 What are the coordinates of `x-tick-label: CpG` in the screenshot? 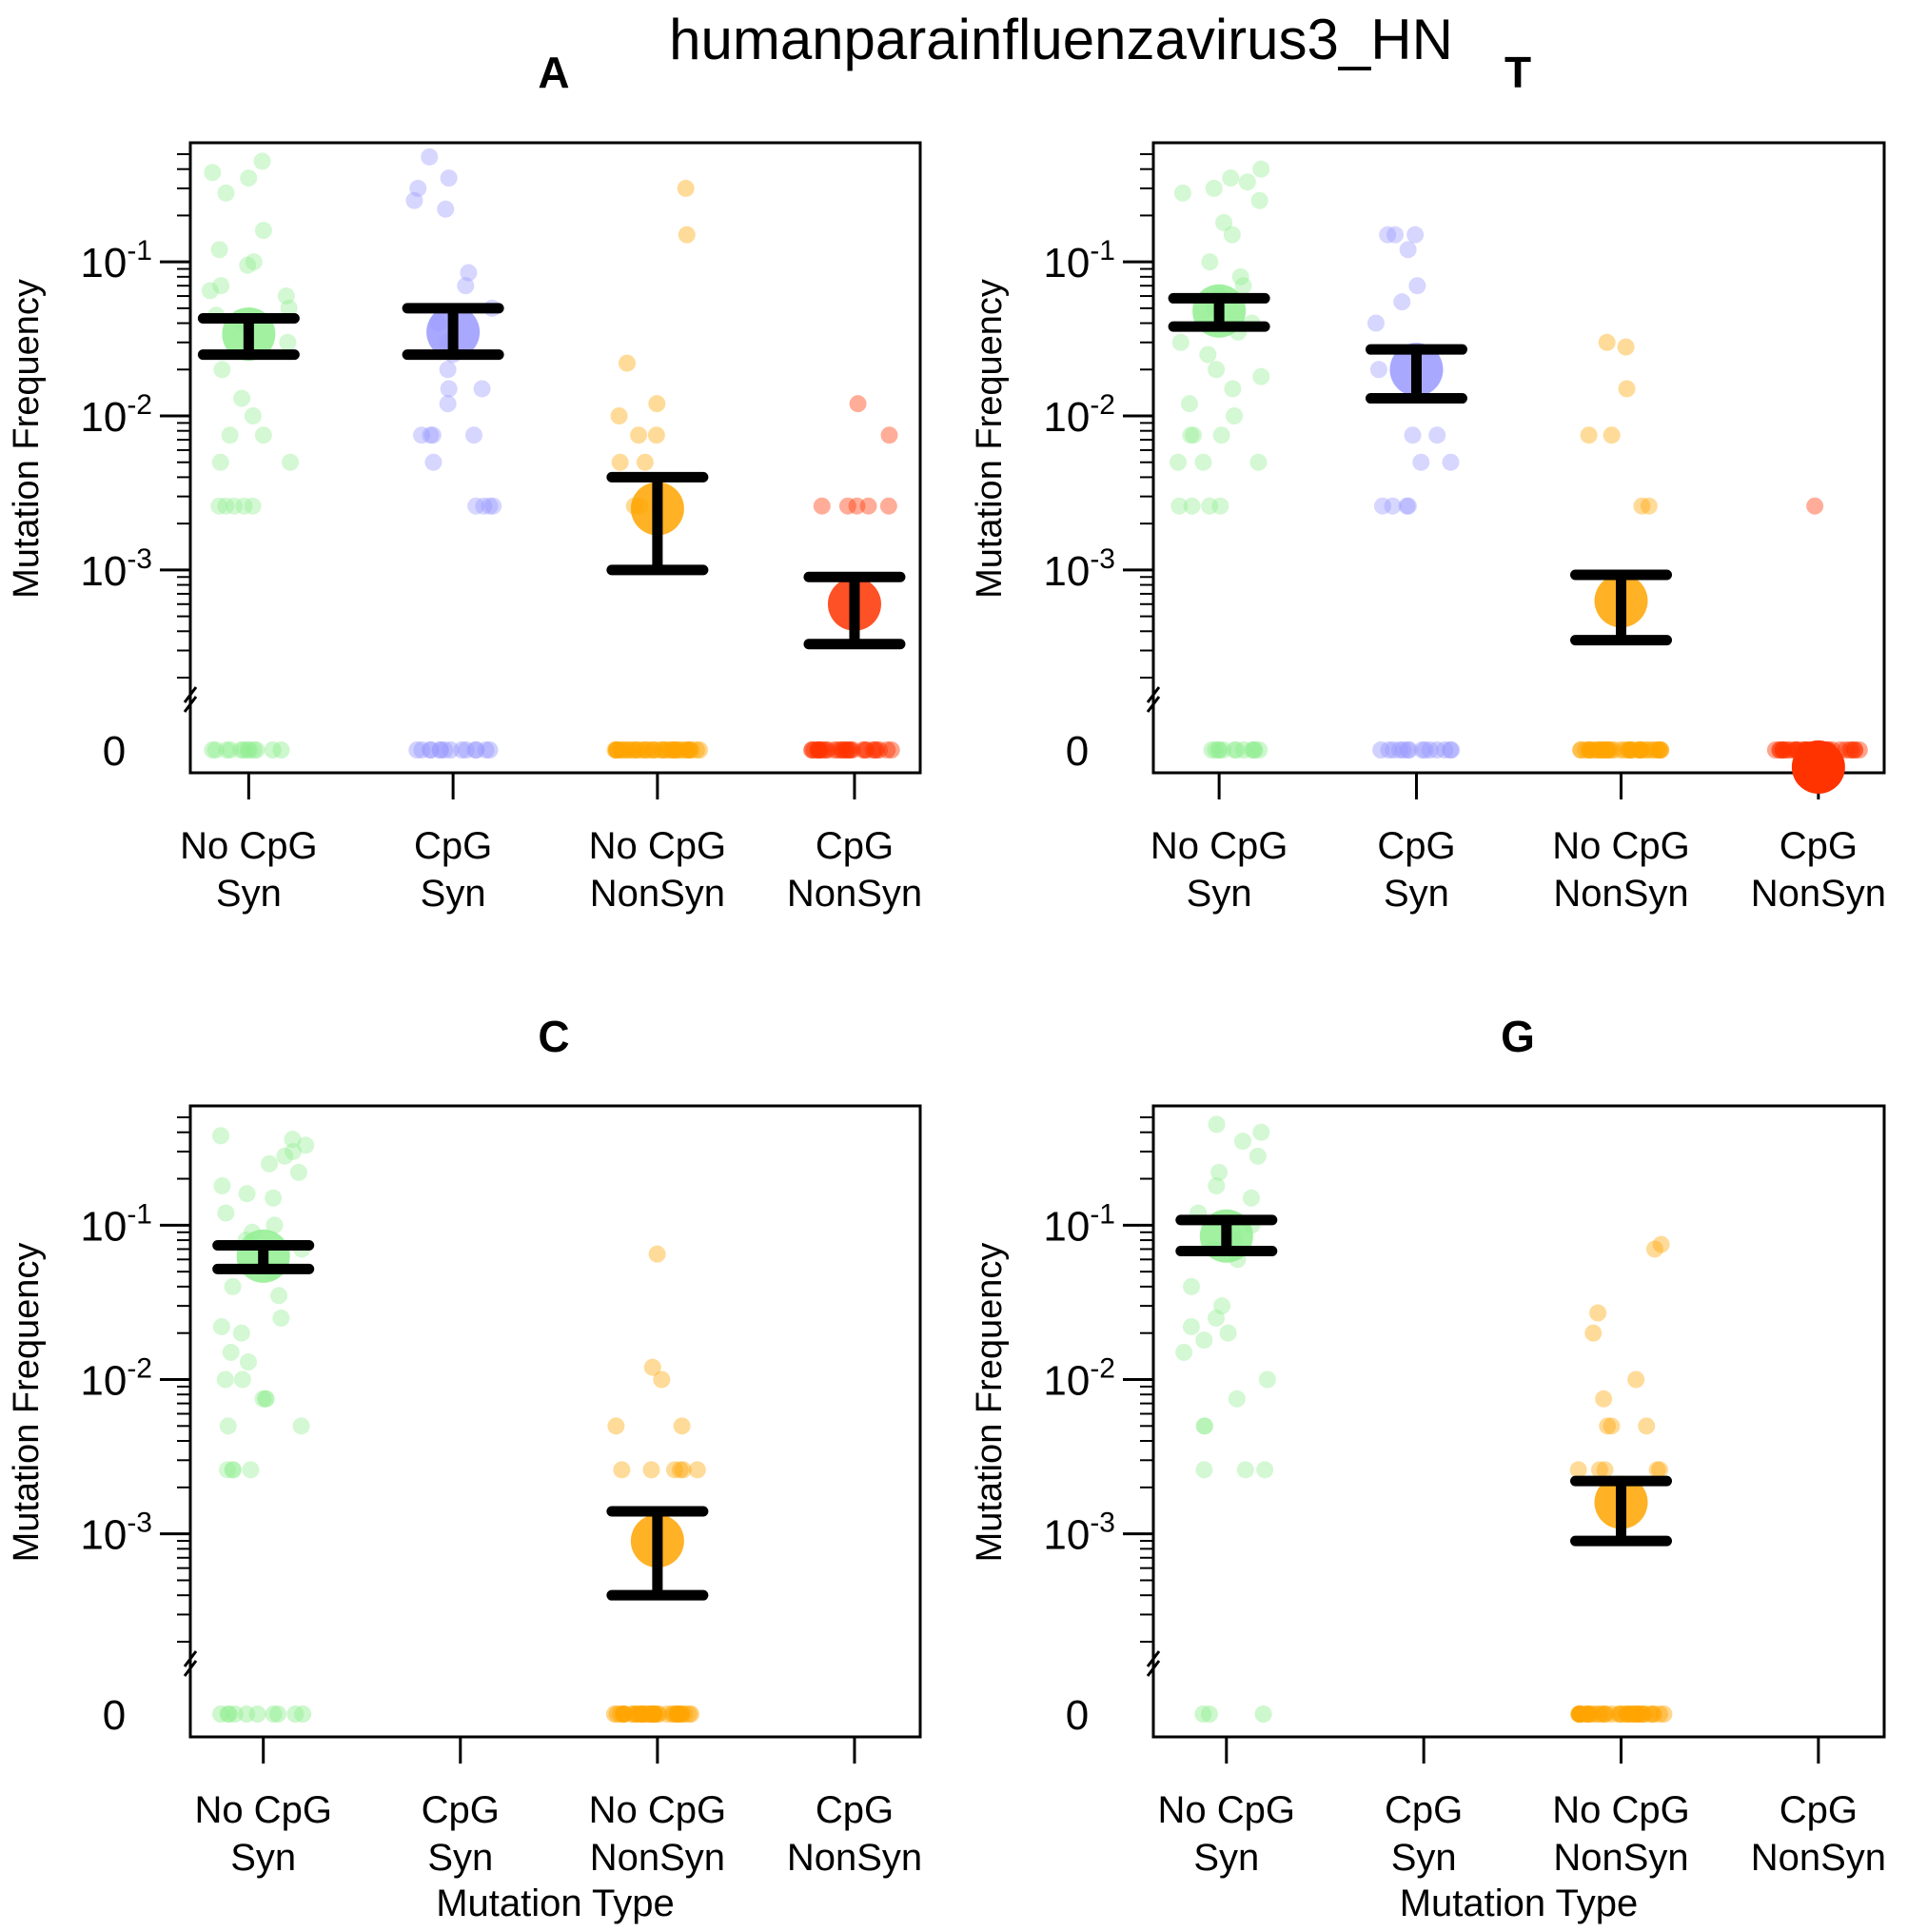 It's located at (453, 846).